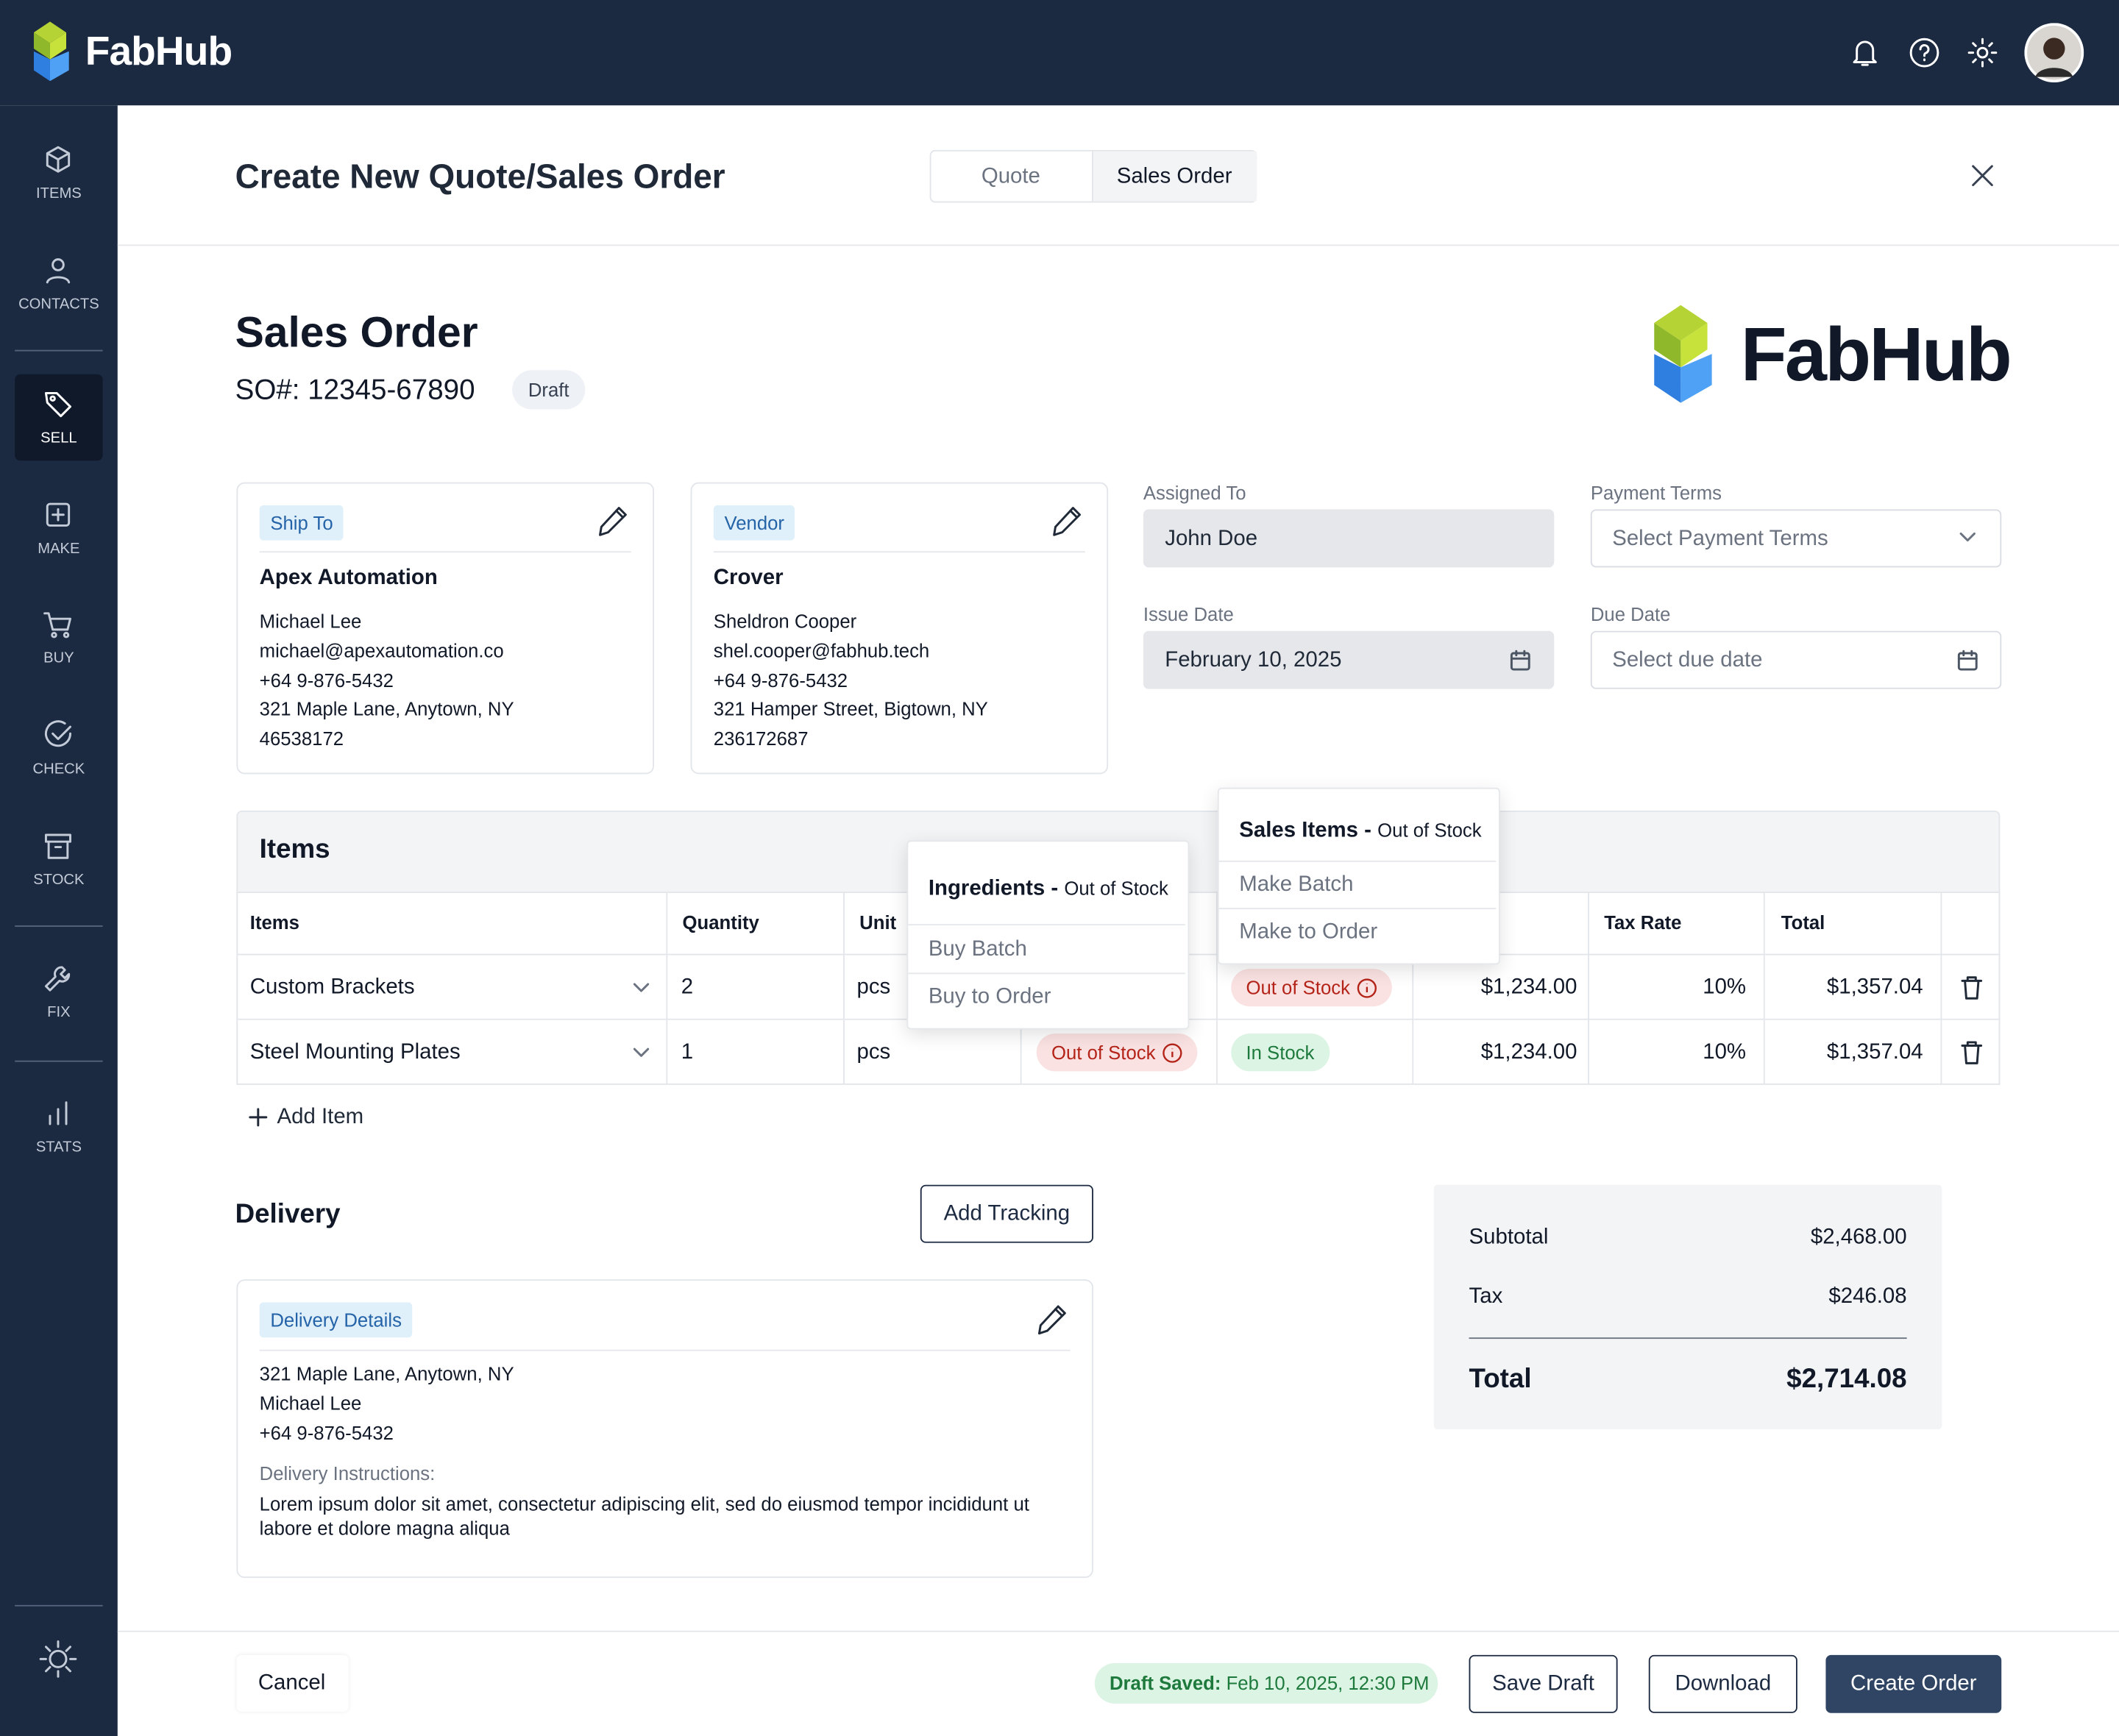 The height and width of the screenshot is (1736, 2119). What do you see at coordinates (1683, 354) in the screenshot?
I see `big-logo-icon` at bounding box center [1683, 354].